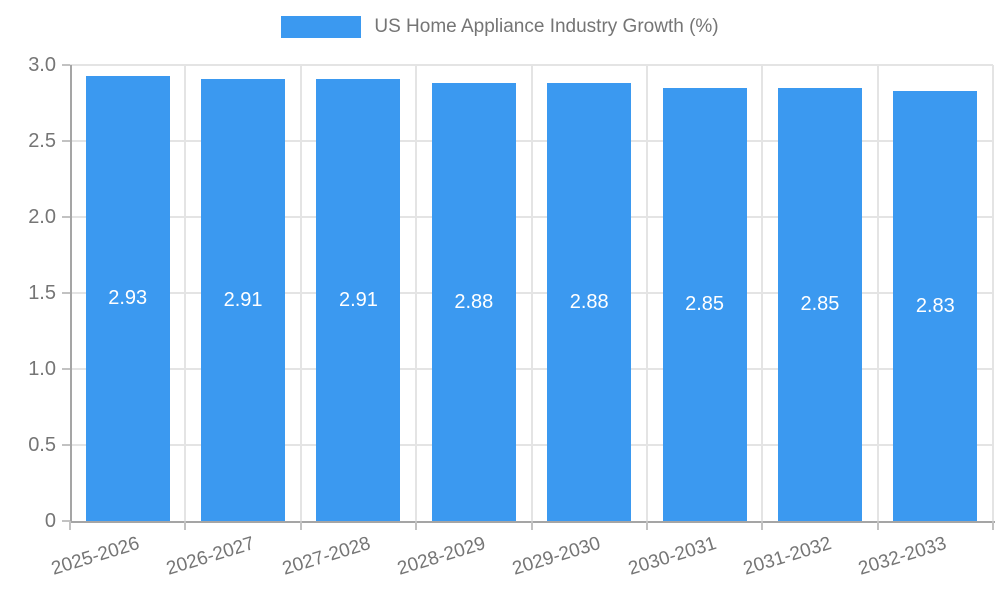 The height and width of the screenshot is (600, 1000). Describe the element at coordinates (557, 556) in the screenshot. I see `x-axis-label: 2029-2030` at that location.